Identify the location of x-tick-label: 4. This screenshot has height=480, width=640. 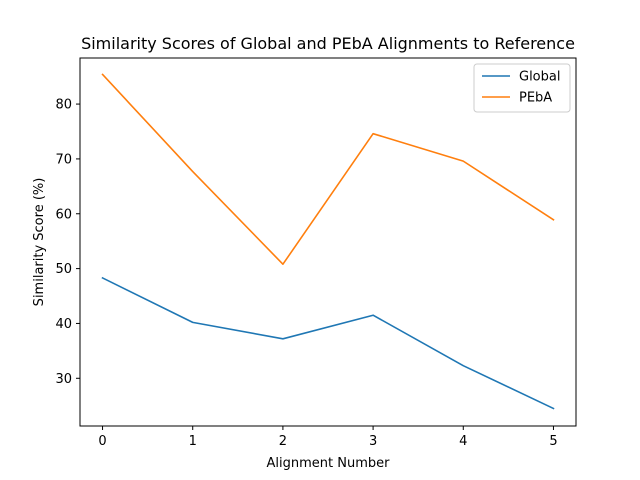
(463, 441).